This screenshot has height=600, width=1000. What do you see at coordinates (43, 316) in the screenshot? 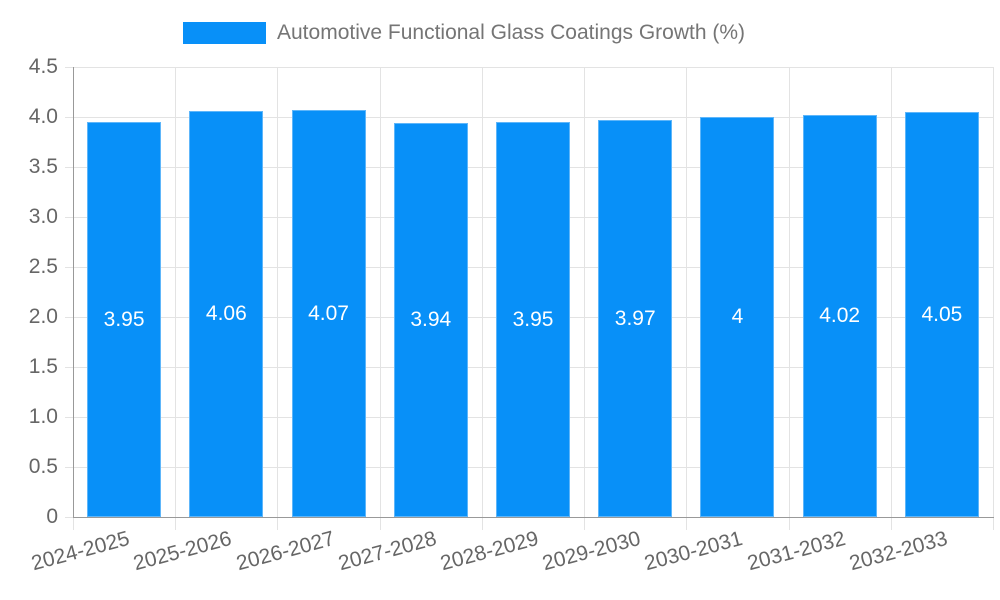
I see `y-axis-tick-label: 2.0` at bounding box center [43, 316].